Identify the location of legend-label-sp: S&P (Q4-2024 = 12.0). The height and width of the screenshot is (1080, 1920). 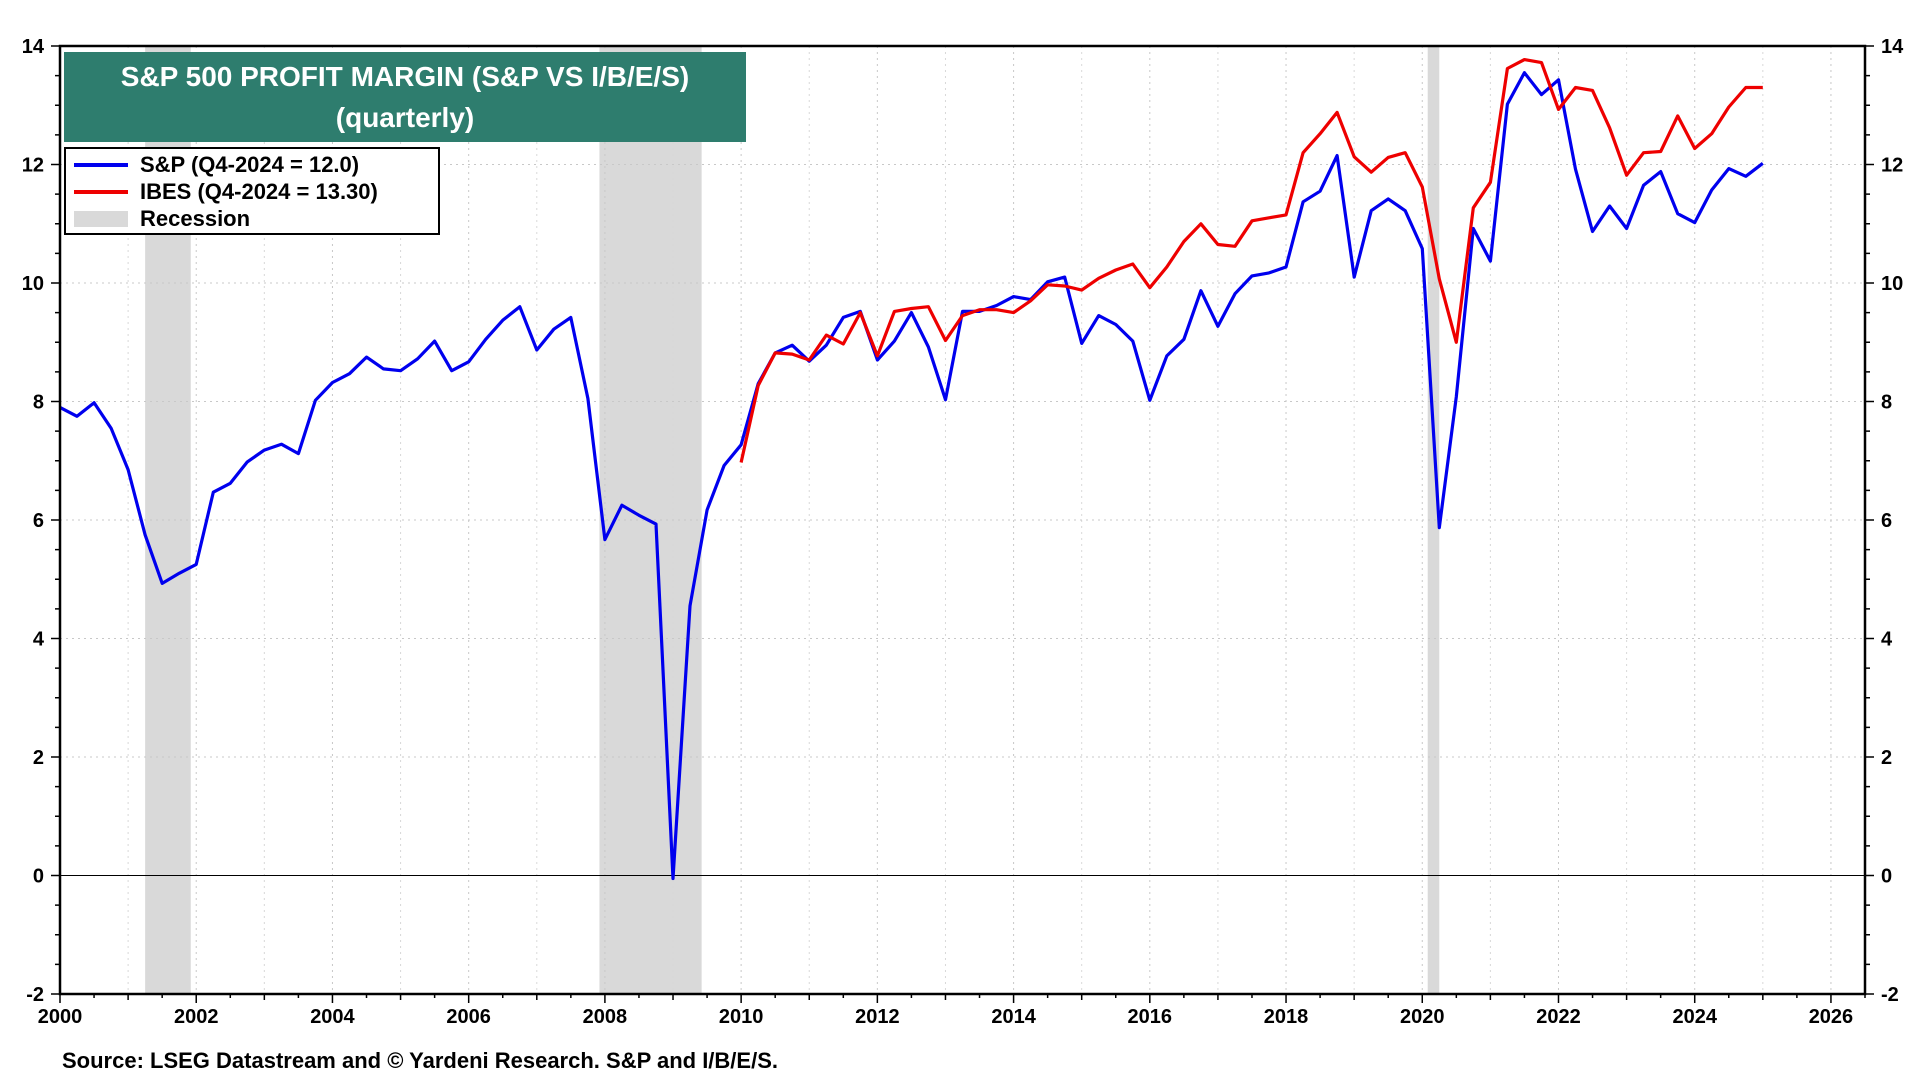
(250, 164).